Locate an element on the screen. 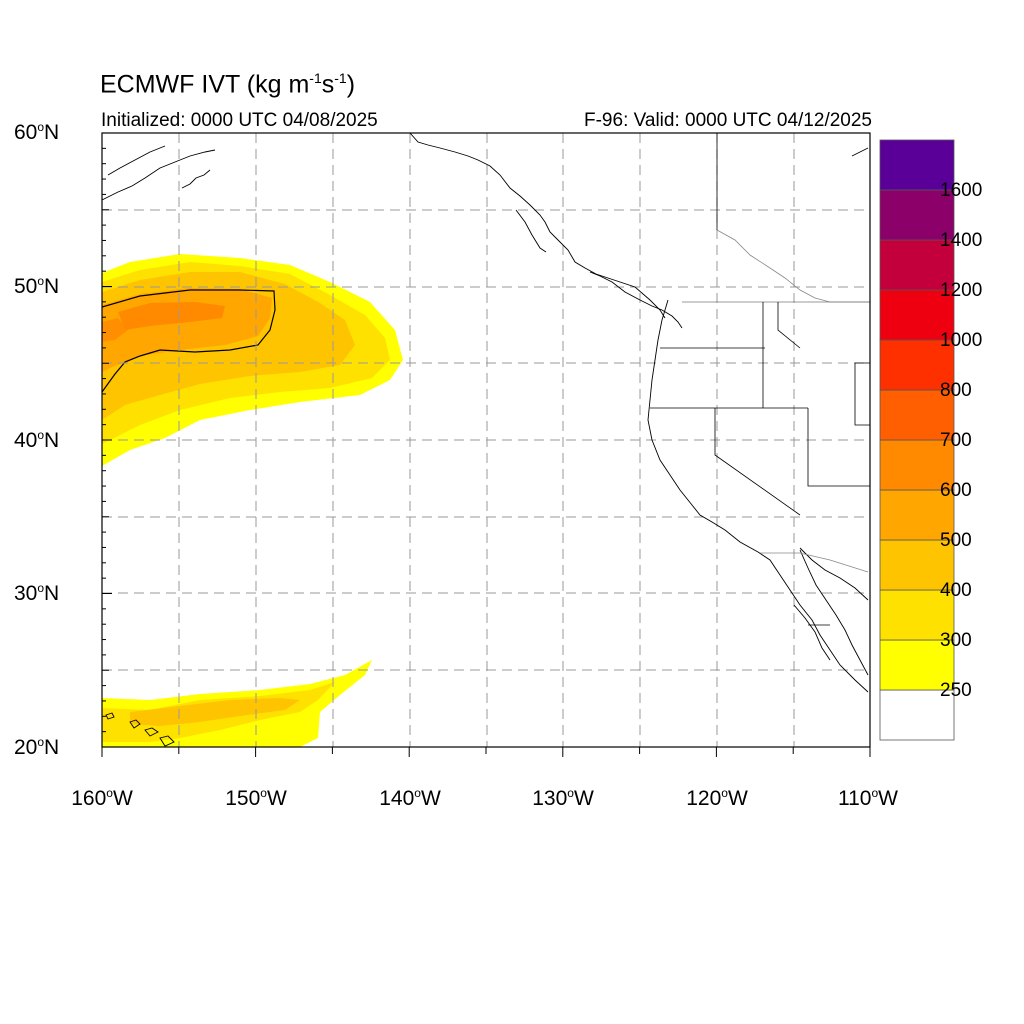 The width and height of the screenshot is (1024, 1024). lon-label-160w: 160oW is located at coordinates (102, 798).